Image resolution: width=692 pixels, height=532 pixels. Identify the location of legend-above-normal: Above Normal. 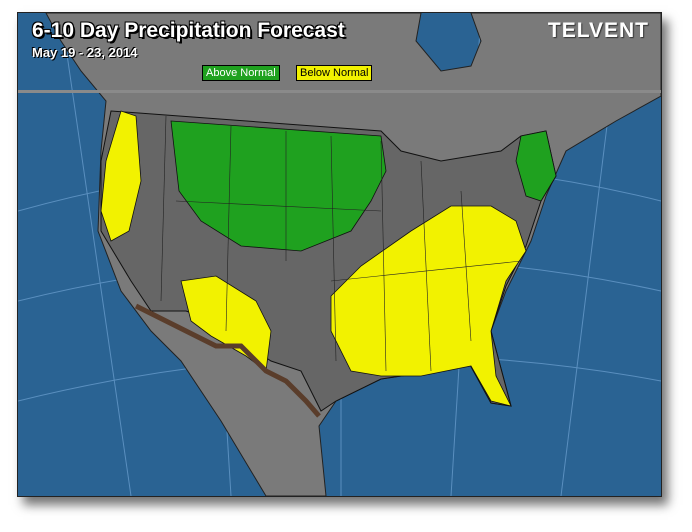
(241, 73).